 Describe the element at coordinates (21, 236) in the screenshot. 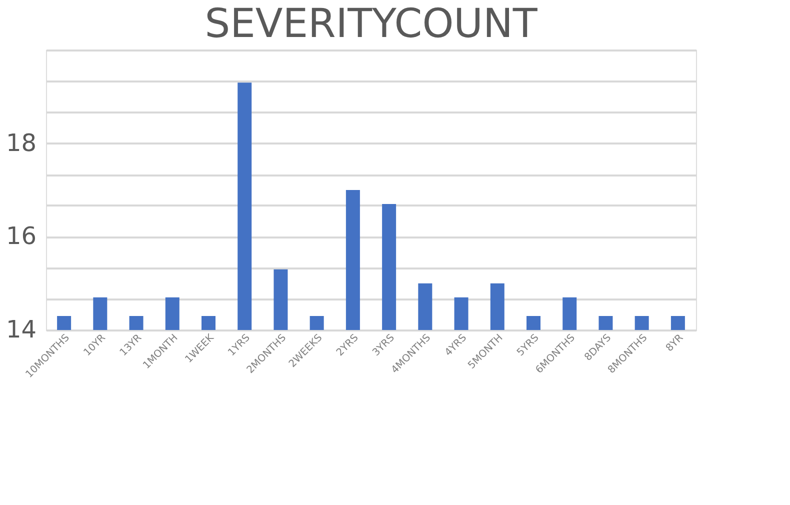

I see `y-tick-label: 16` at that location.